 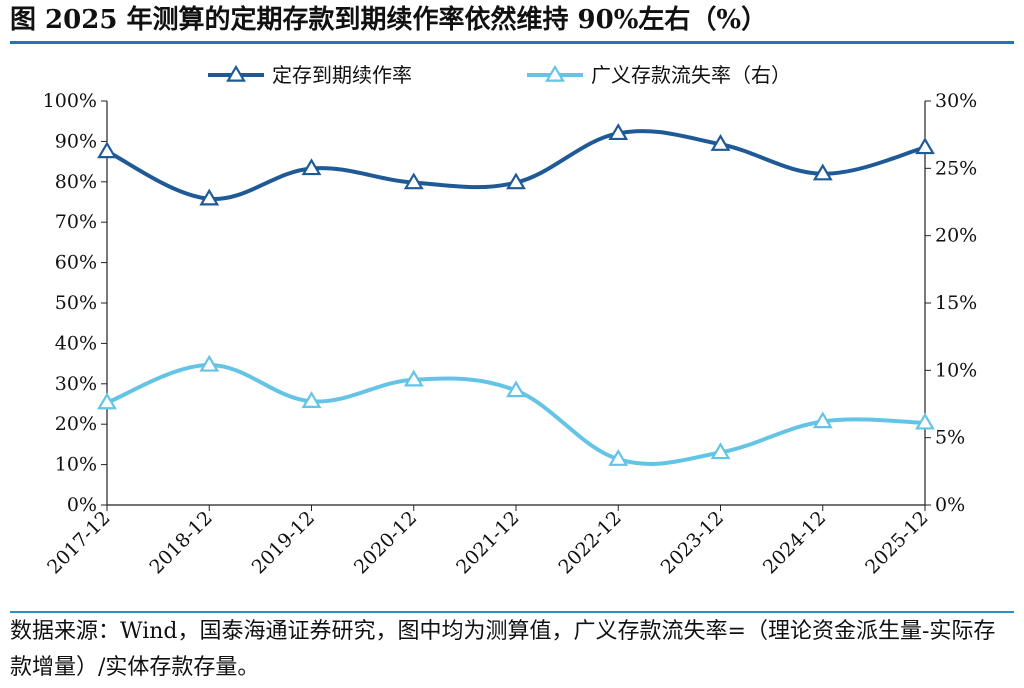 What do you see at coordinates (487, 542) in the screenshot?
I see `x-tick-label: 2021-12` at bounding box center [487, 542].